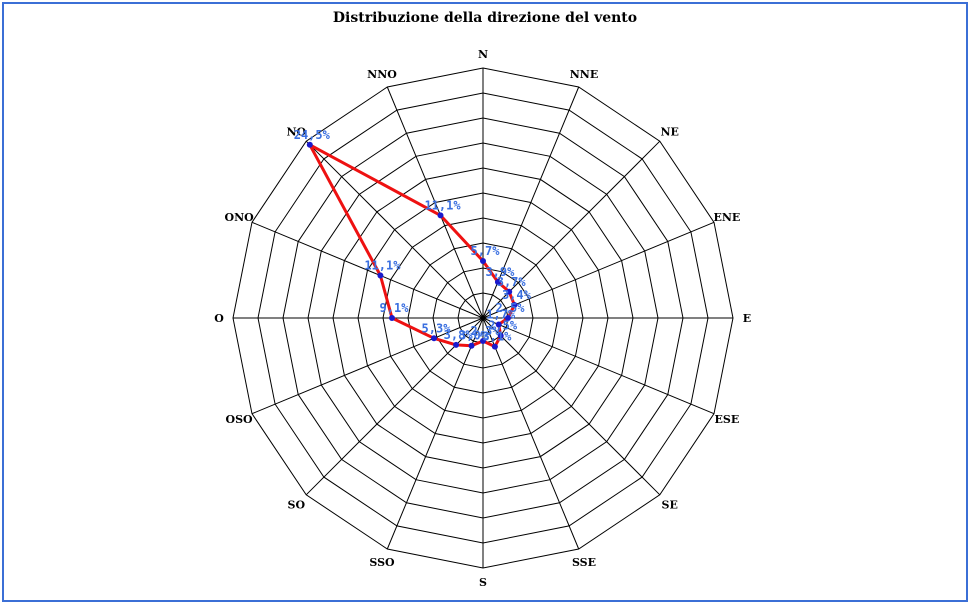 The height and width of the screenshot is (604, 970). Describe the element at coordinates (219, 318) in the screenshot. I see `direction-label: O` at that location.